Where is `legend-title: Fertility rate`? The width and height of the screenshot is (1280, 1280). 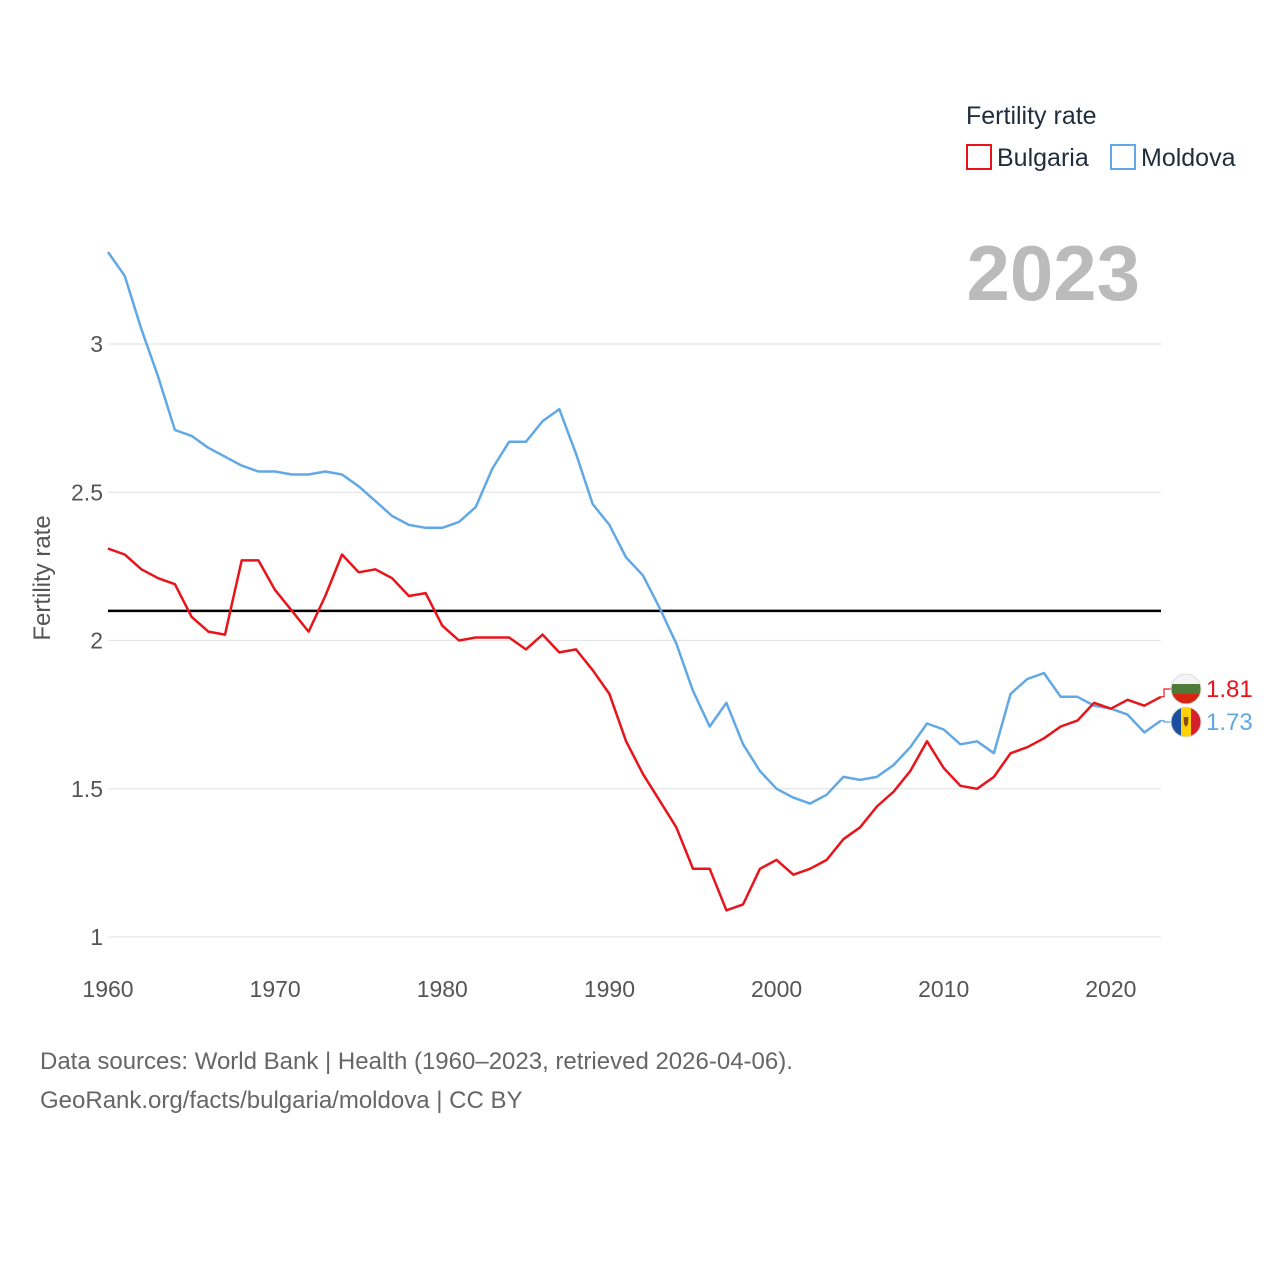 legend-title: Fertility rate is located at coordinates (1031, 116).